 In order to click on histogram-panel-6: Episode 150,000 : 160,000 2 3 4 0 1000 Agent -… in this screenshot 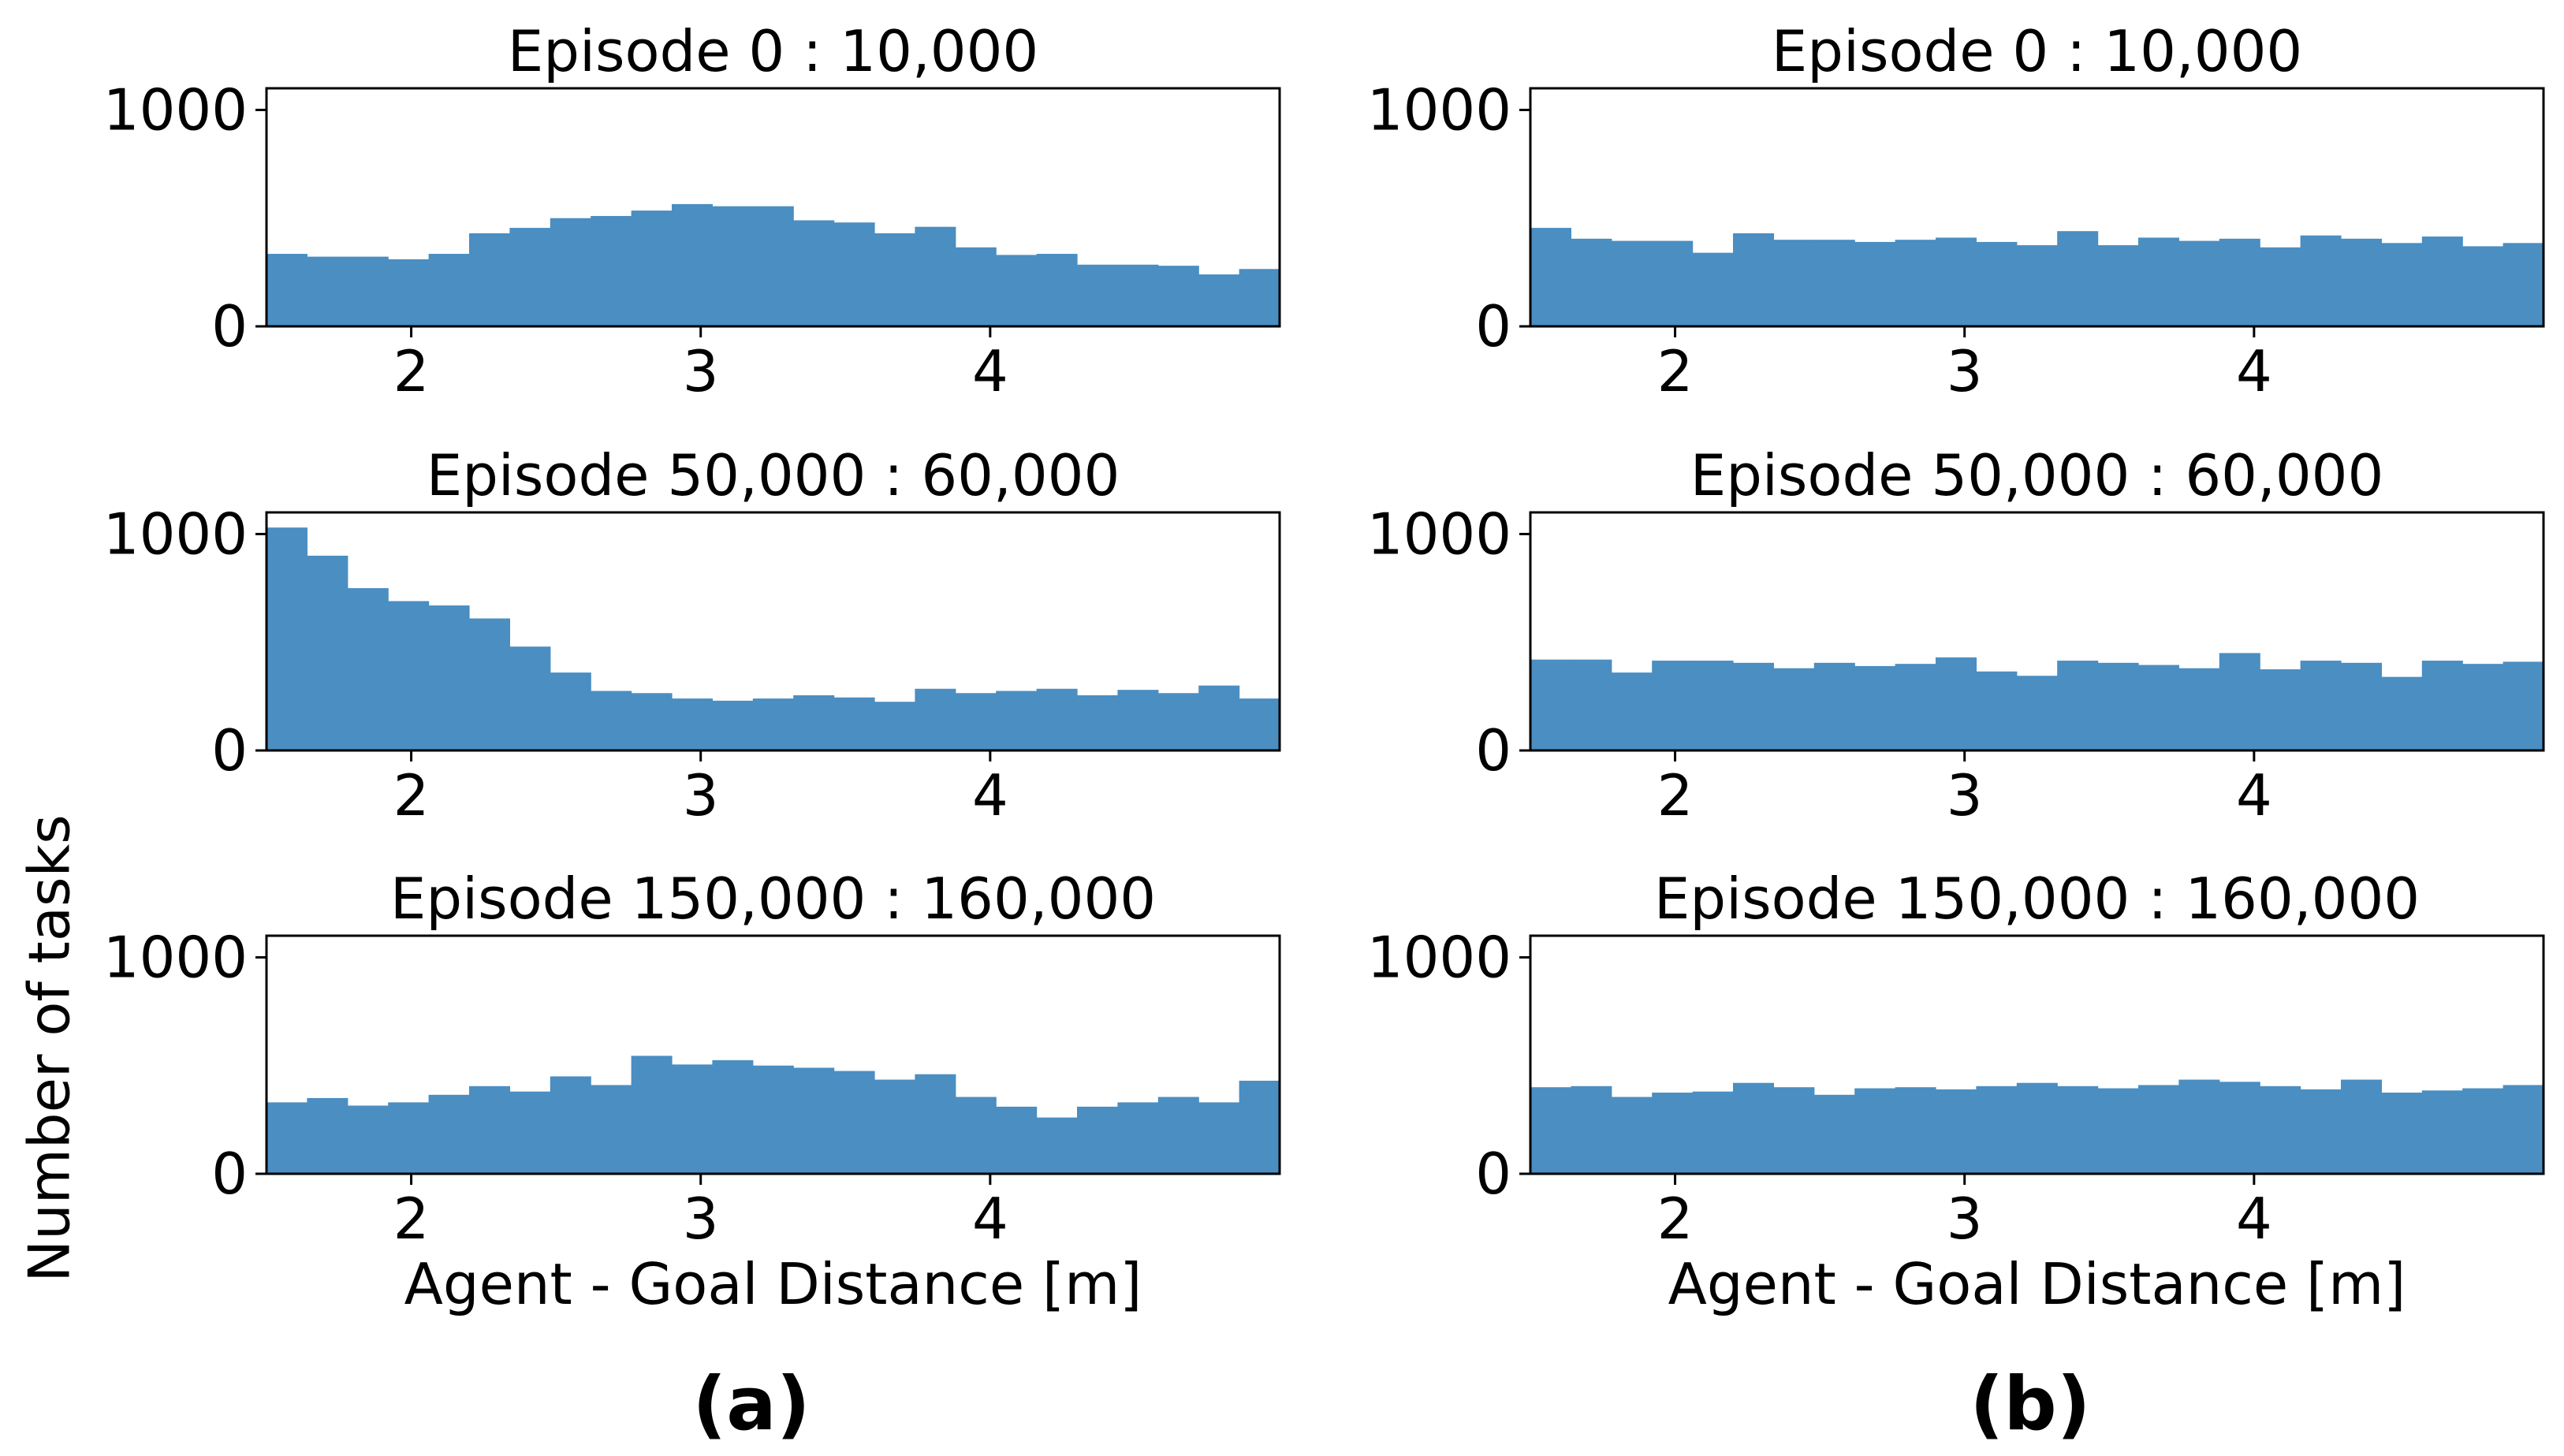, I will do `click(1956, 1091)`.